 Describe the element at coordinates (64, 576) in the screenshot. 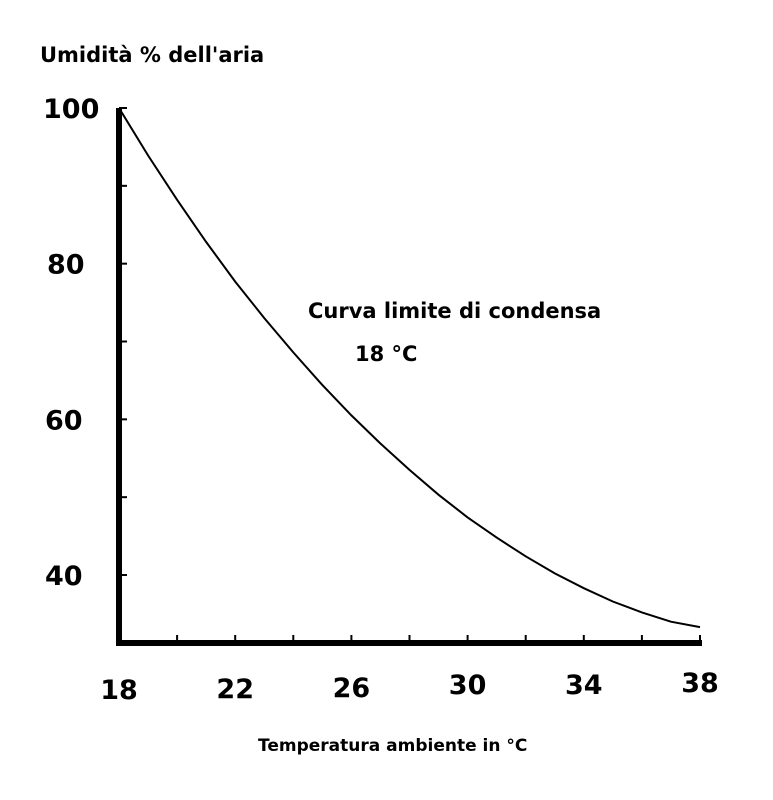

I see `y-tick-label: 40` at that location.